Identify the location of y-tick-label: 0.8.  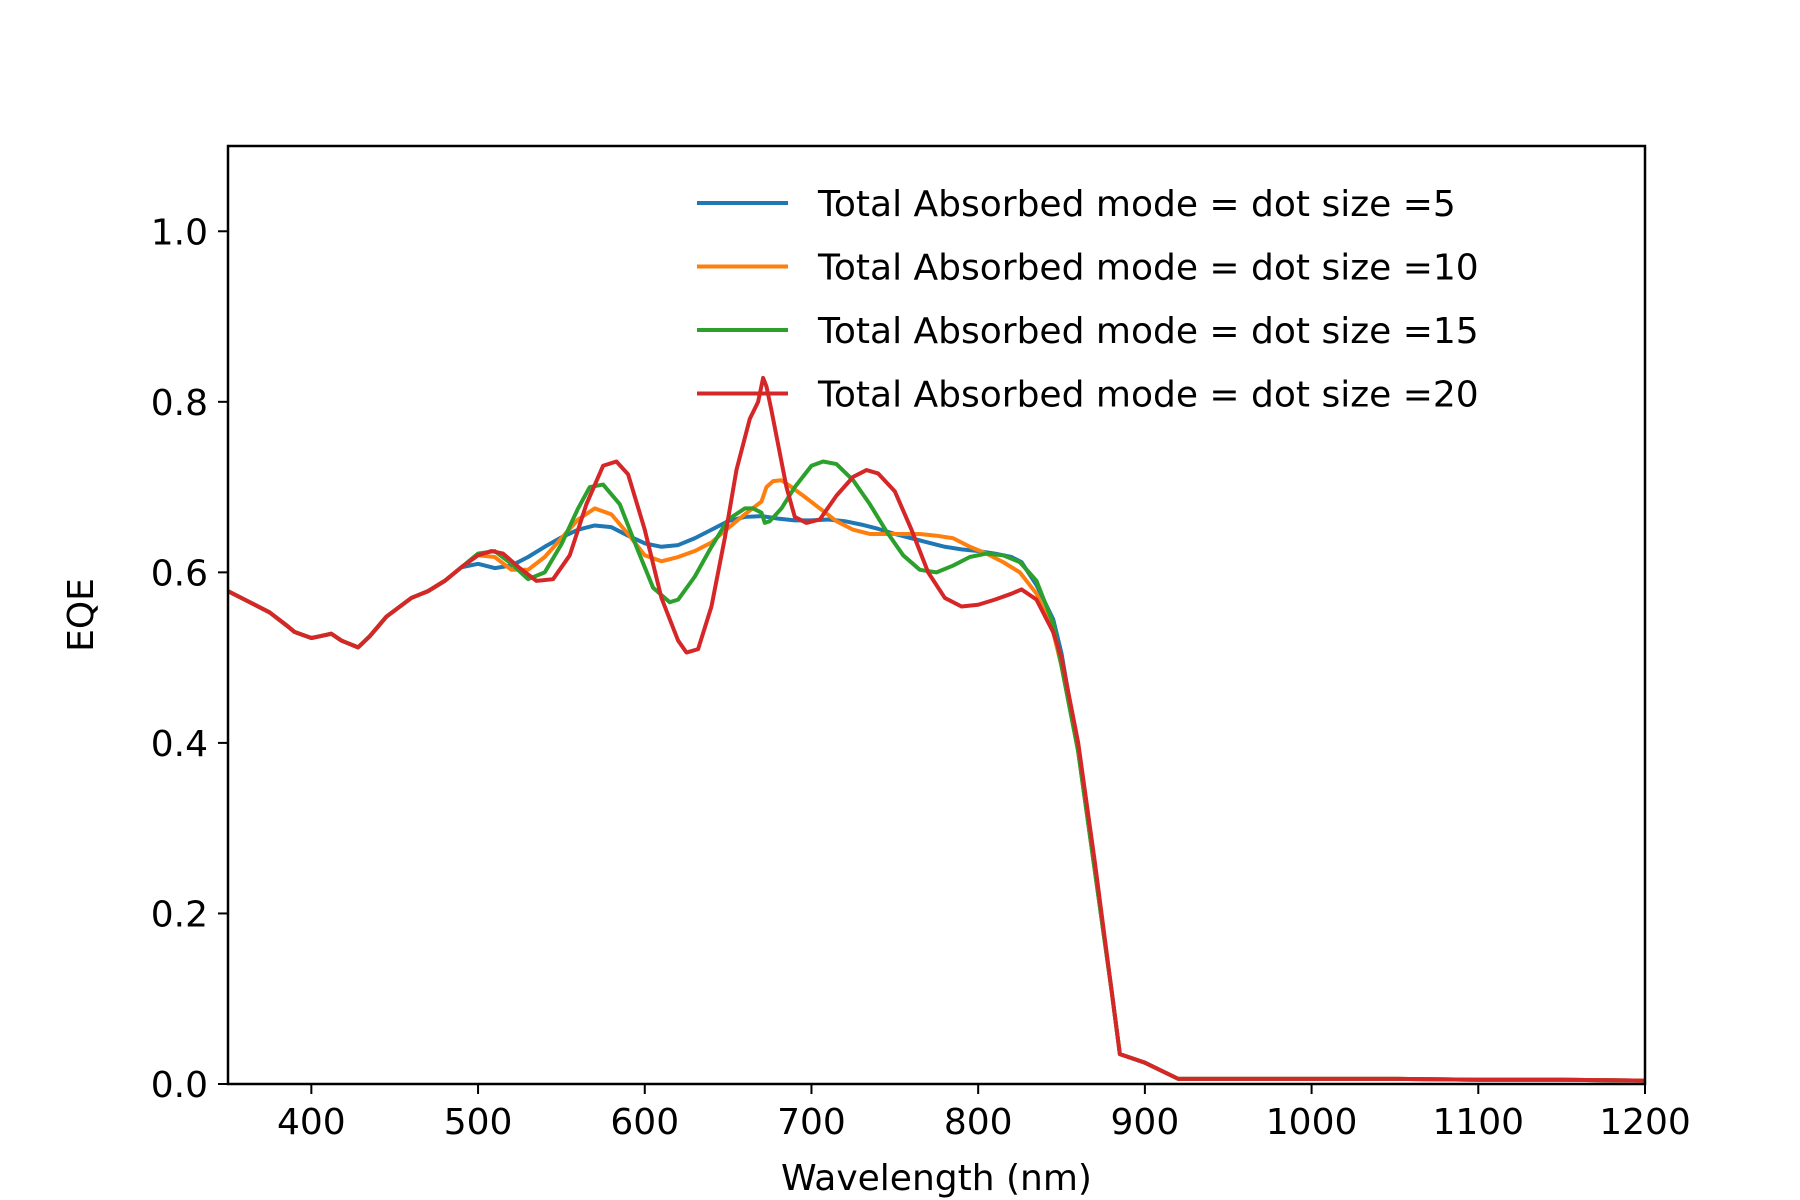
(179, 403).